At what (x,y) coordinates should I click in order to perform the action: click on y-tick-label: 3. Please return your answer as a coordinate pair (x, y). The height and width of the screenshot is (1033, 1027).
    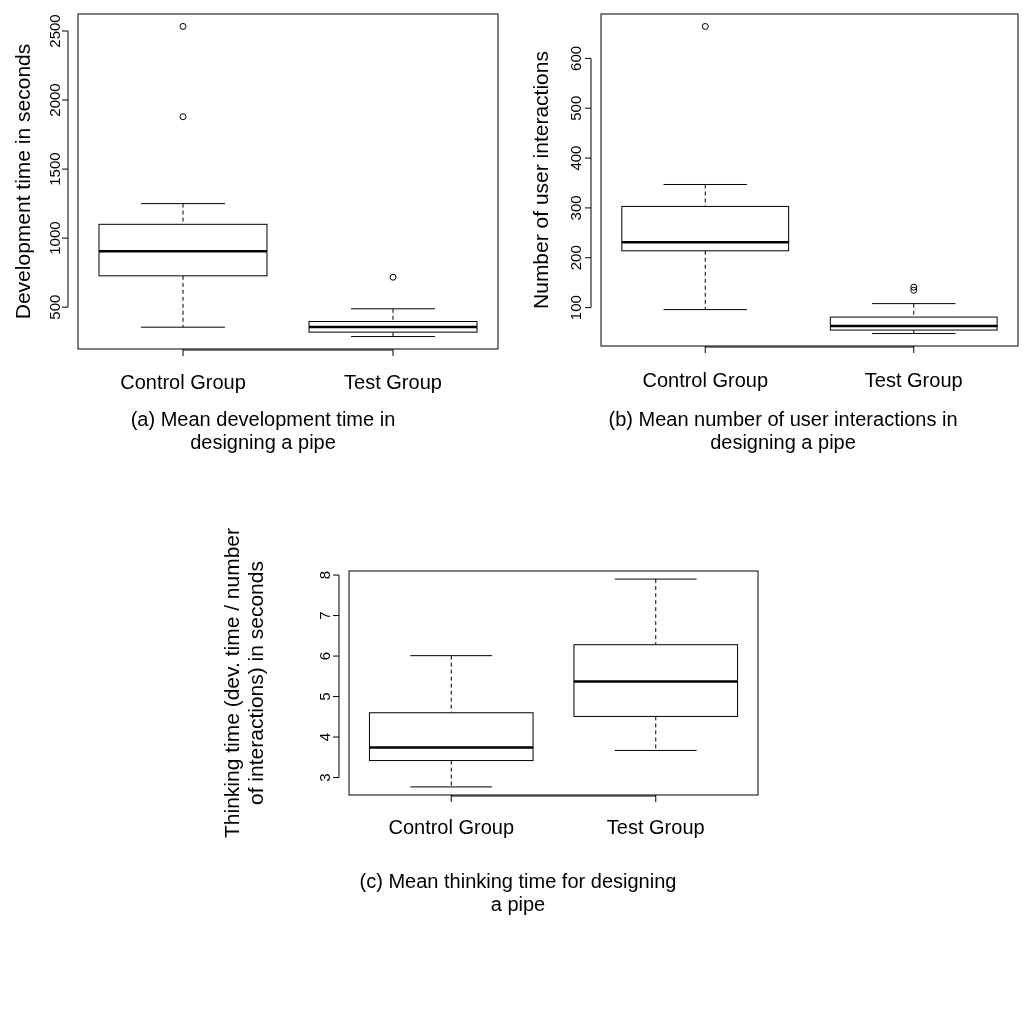
    Looking at the image, I should click on (324, 777).